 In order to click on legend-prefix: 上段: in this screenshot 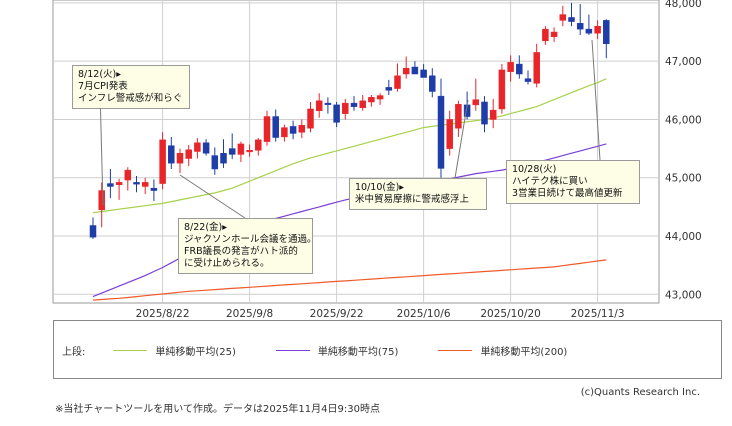, I will do `click(74, 352)`.